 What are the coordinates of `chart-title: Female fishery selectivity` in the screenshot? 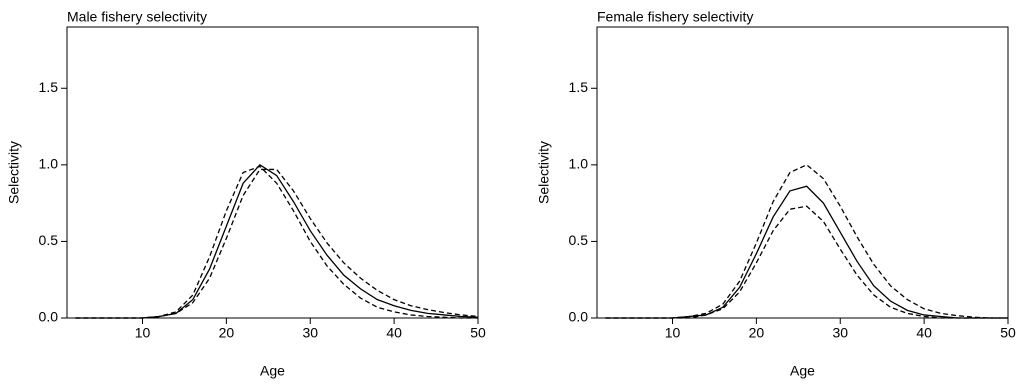 It's located at (675, 17).